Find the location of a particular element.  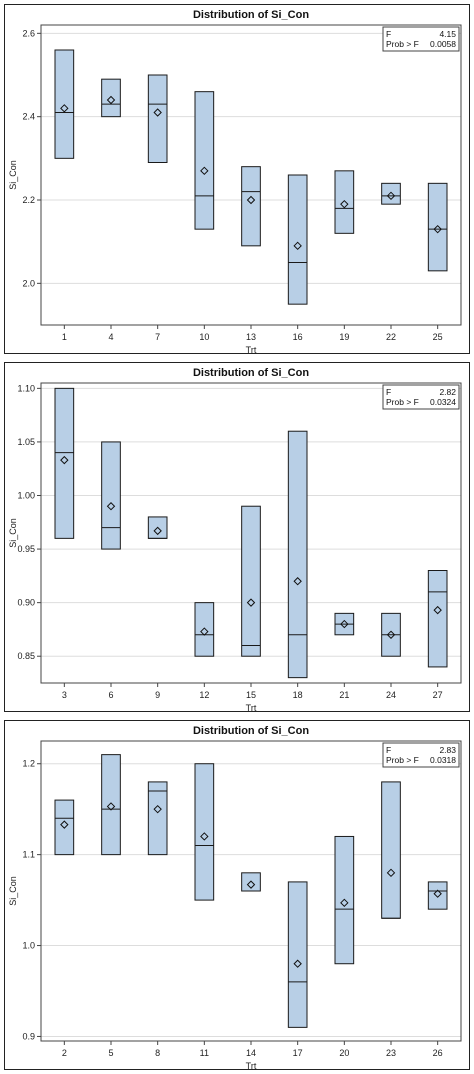

x-tick-label: 12 is located at coordinates (204, 695).